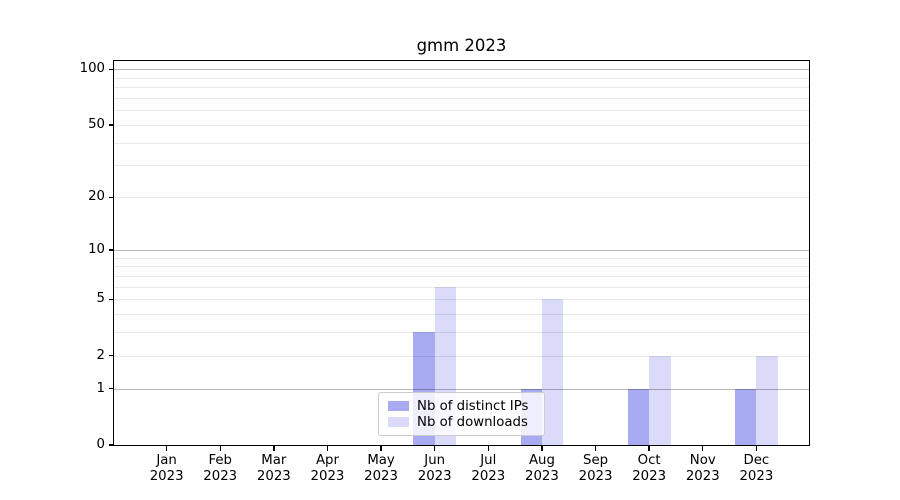  Describe the element at coordinates (273, 468) in the screenshot. I see `x-tick-label: Mar 2023` at that location.